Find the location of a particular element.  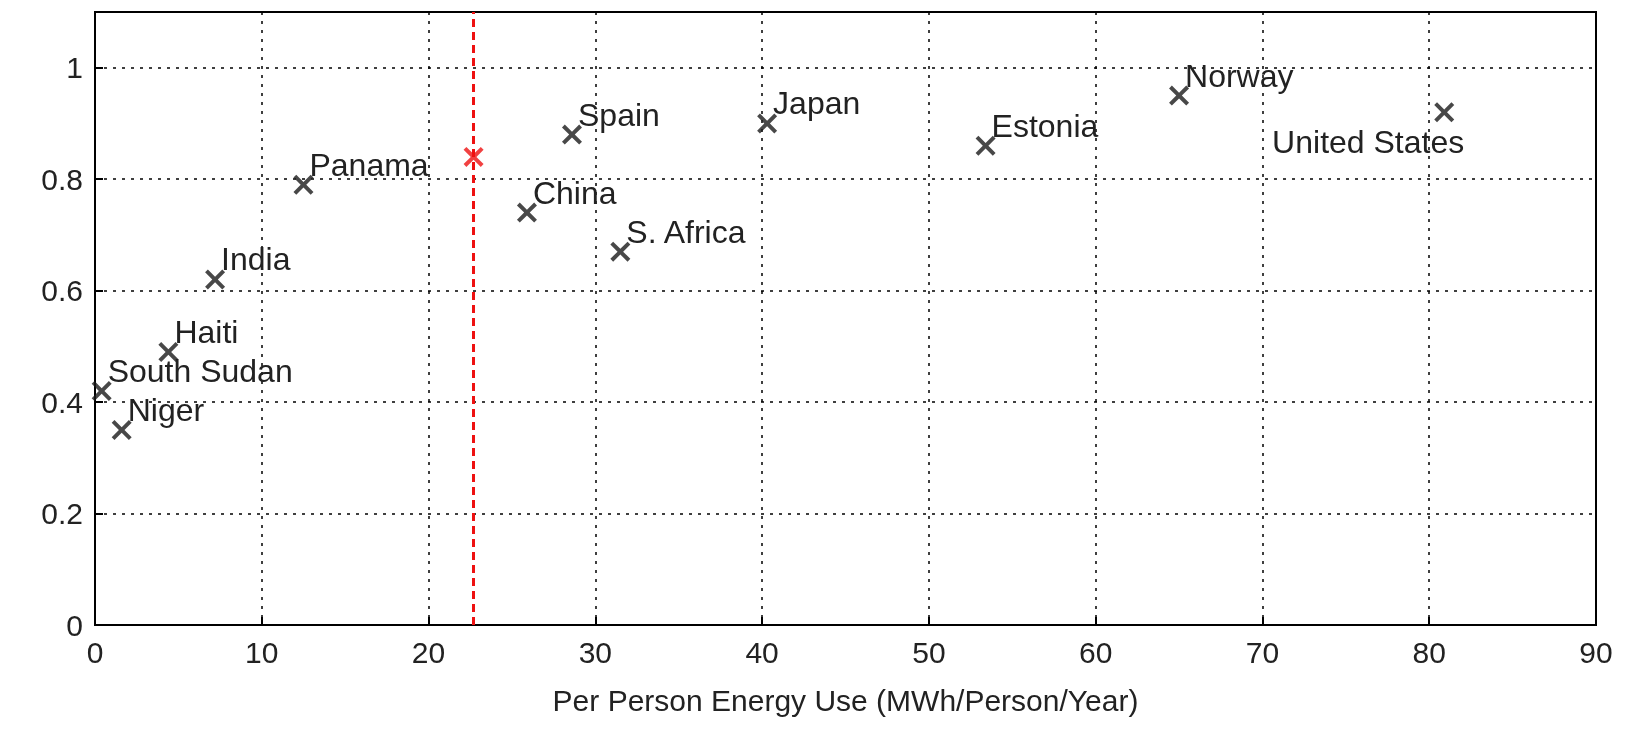

annotation: South Sudan is located at coordinates (200, 370).